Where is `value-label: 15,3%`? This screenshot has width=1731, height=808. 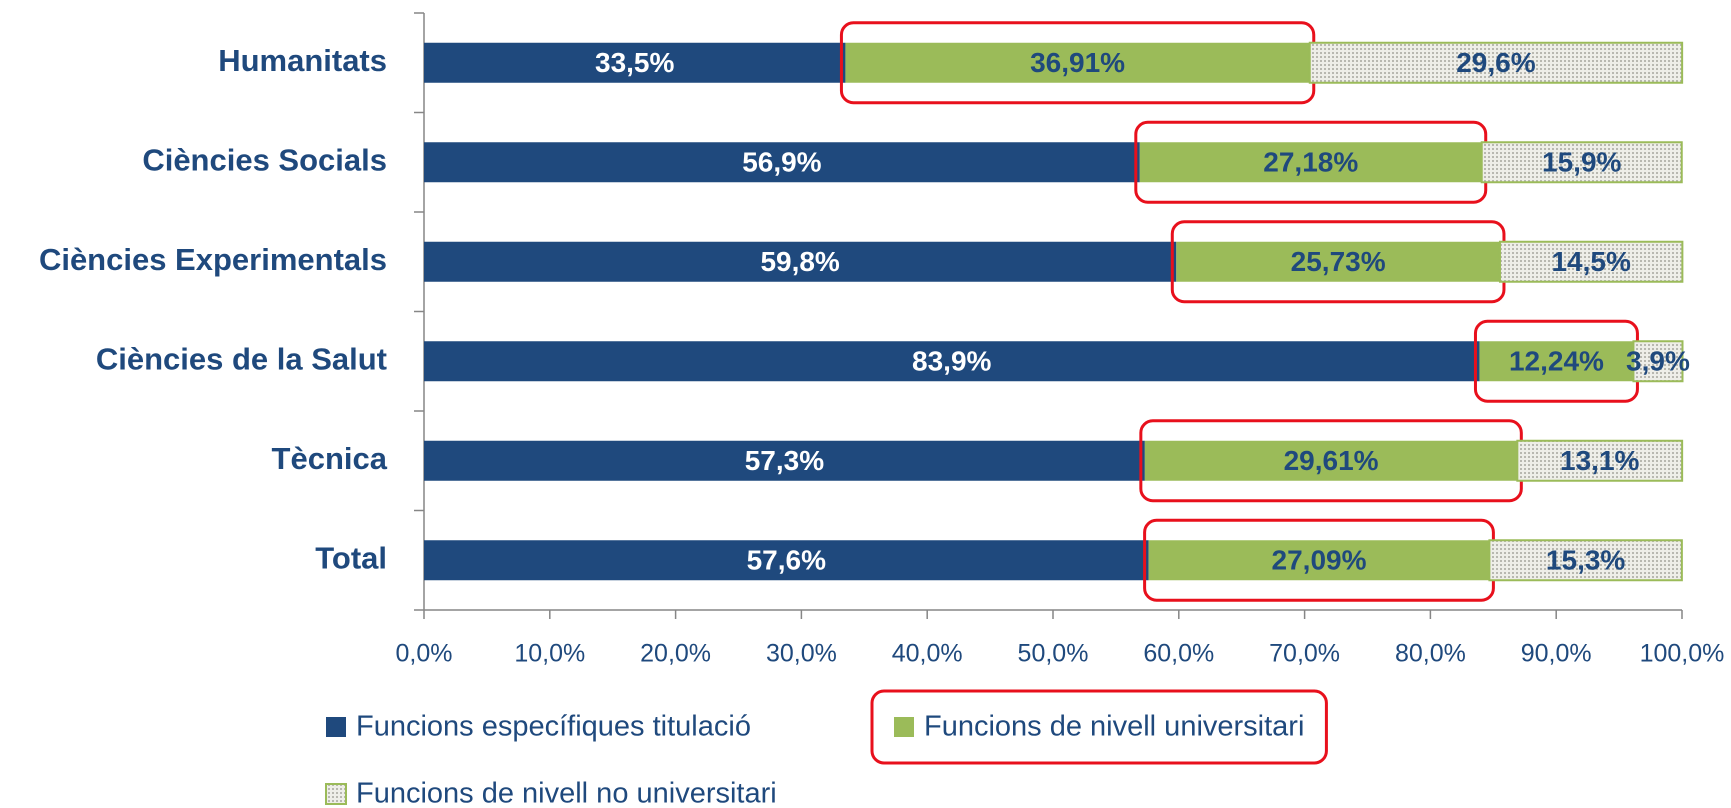 value-label: 15,3% is located at coordinates (1585, 560).